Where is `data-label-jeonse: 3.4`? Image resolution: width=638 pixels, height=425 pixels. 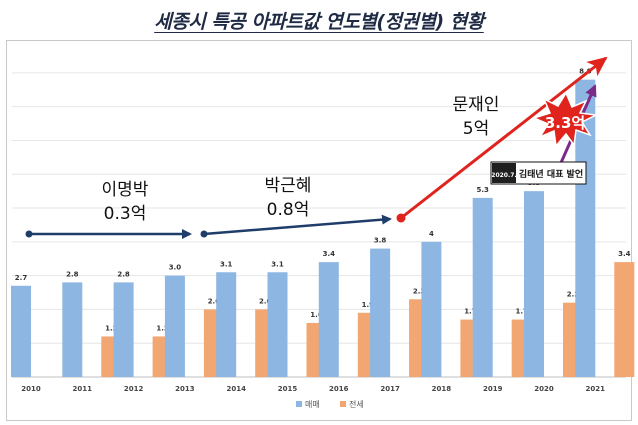 data-label-jeonse: 3.4 is located at coordinates (624, 254).